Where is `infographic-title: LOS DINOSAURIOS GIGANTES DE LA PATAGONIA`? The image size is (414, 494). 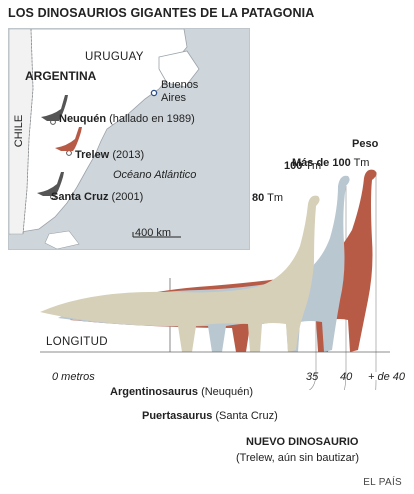
infographic-title: LOS DINOSAURIOS GIGANTES DE LA PATAGONIA is located at coordinates (161, 13).